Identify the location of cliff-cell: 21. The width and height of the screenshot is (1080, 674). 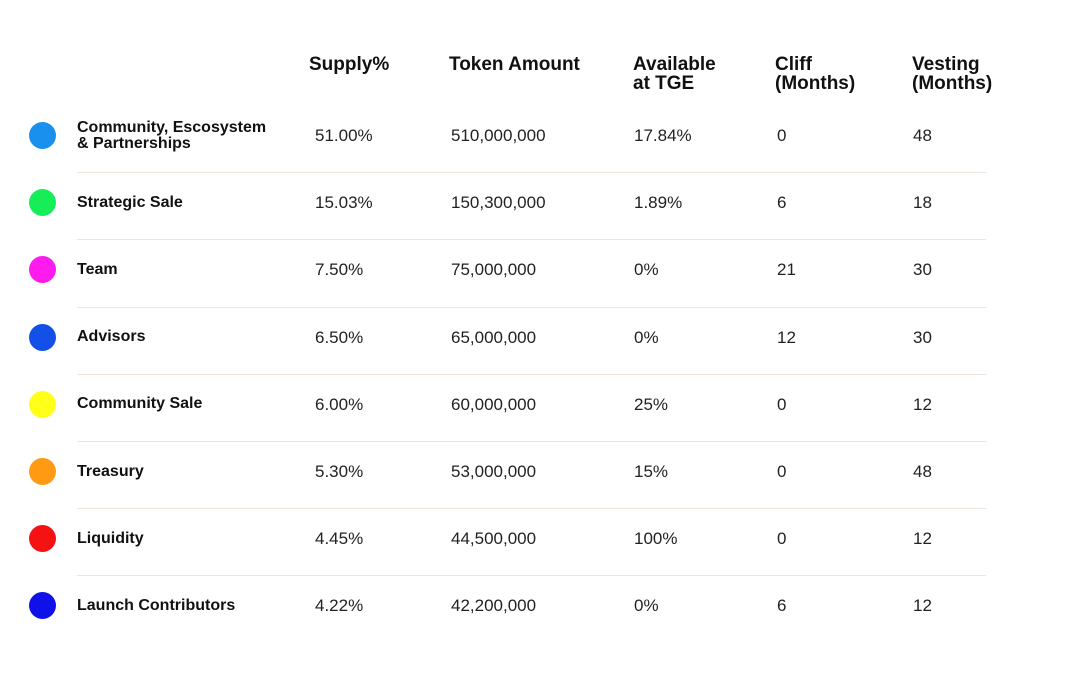
(786, 270).